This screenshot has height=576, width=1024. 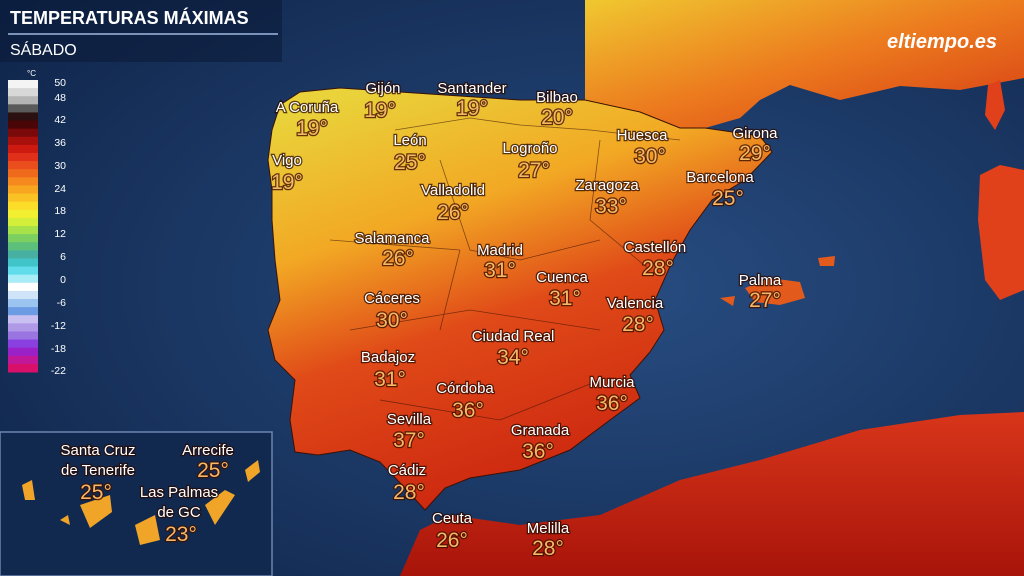 What do you see at coordinates (942, 42) in the screenshot?
I see `logo: eltiempo.es` at bounding box center [942, 42].